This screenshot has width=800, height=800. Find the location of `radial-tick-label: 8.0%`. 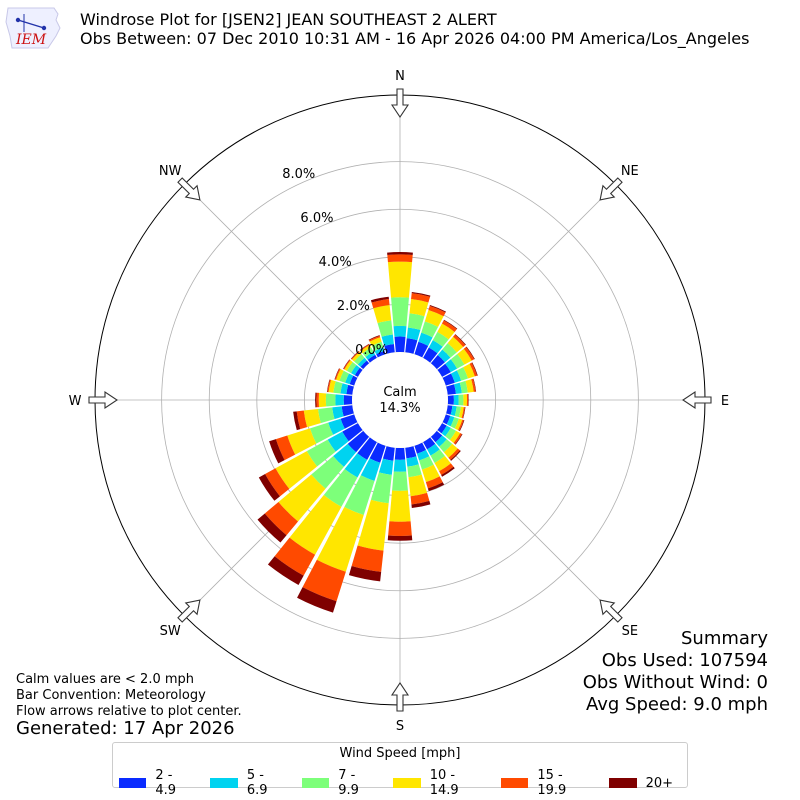

radial-tick-label: 8.0% is located at coordinates (298, 174).